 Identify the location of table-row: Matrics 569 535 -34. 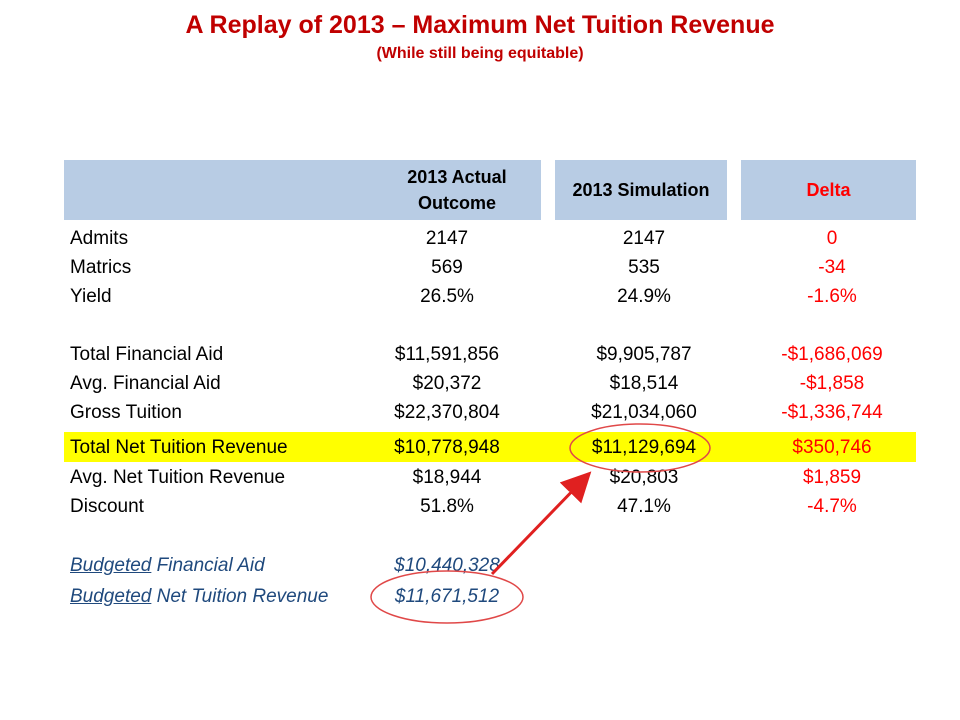
(490, 267).